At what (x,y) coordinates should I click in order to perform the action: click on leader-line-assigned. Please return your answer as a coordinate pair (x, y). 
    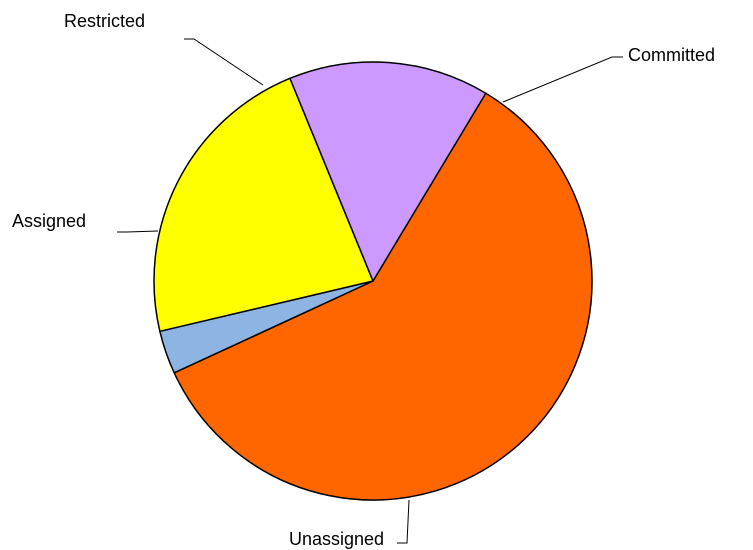
    Looking at the image, I should click on (138, 231).